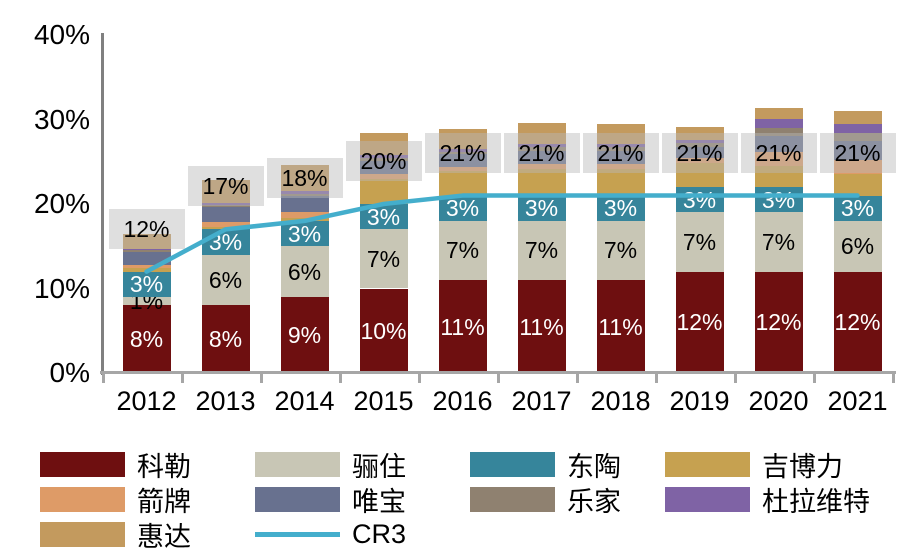 The width and height of the screenshot is (910, 555). I want to click on legend-item-CR3: CR3, so click(362, 534).